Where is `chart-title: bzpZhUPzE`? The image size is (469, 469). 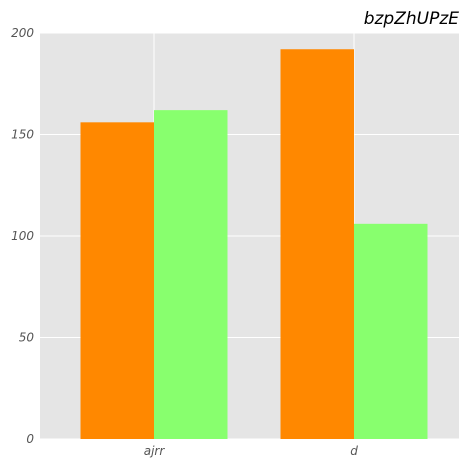 chart-title: bzpZhUPzE is located at coordinates (412, 19).